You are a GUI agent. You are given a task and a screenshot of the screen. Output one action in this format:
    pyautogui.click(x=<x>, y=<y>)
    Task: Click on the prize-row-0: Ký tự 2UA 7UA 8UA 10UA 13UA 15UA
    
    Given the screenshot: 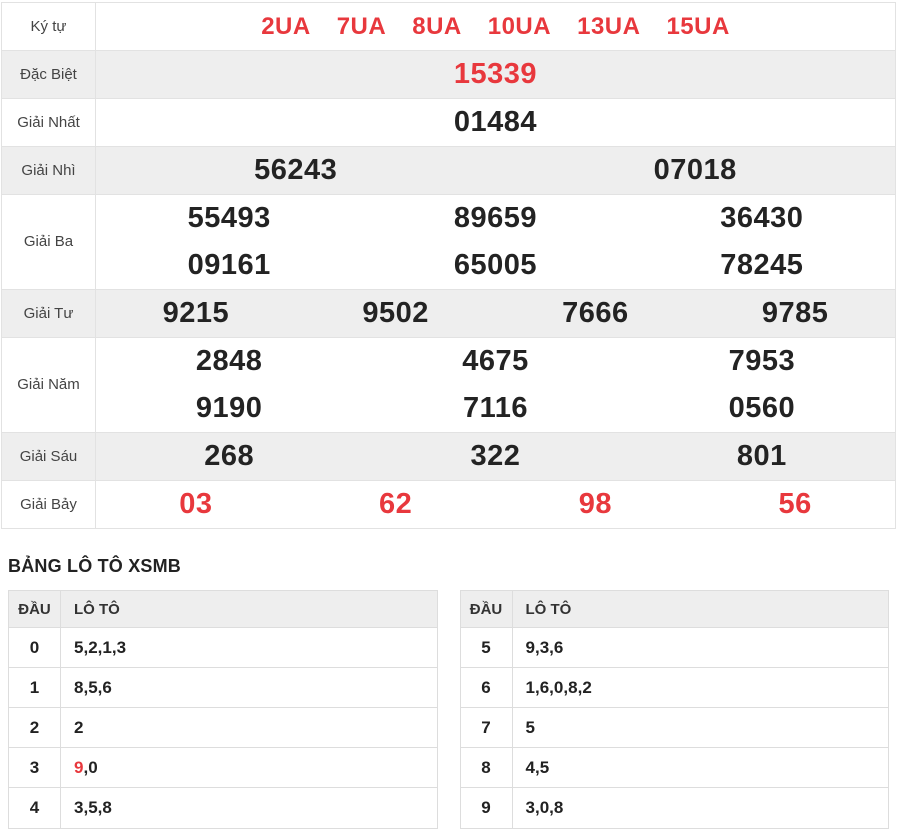 What is the action you would take?
    pyautogui.click(x=448, y=27)
    